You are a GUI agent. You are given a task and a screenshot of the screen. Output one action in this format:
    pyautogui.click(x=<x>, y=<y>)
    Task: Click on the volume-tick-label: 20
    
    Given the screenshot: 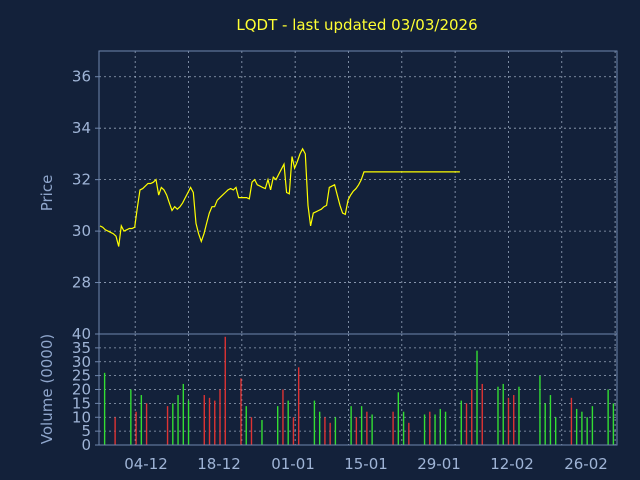 What is the action you would take?
    pyautogui.click(x=81, y=390)
    